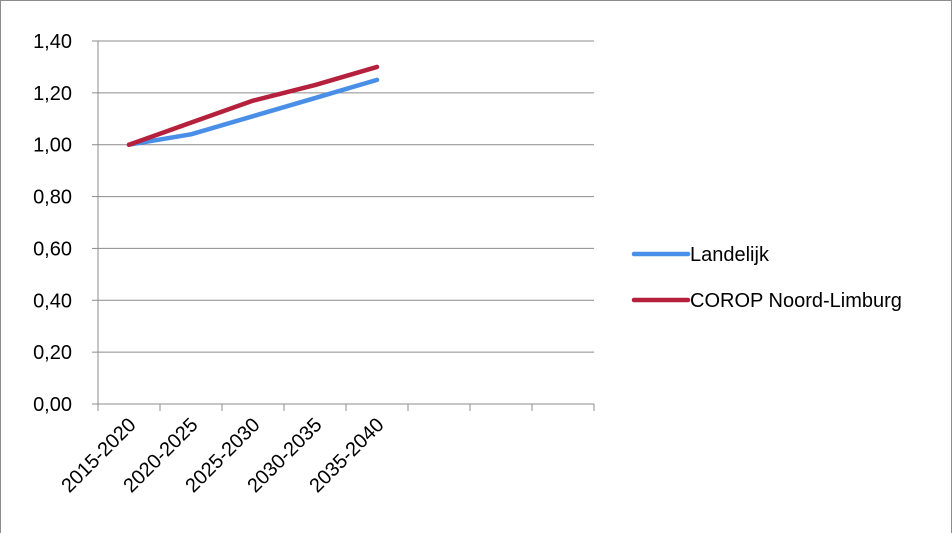 The height and width of the screenshot is (534, 952). I want to click on series-lines, so click(253, 105).